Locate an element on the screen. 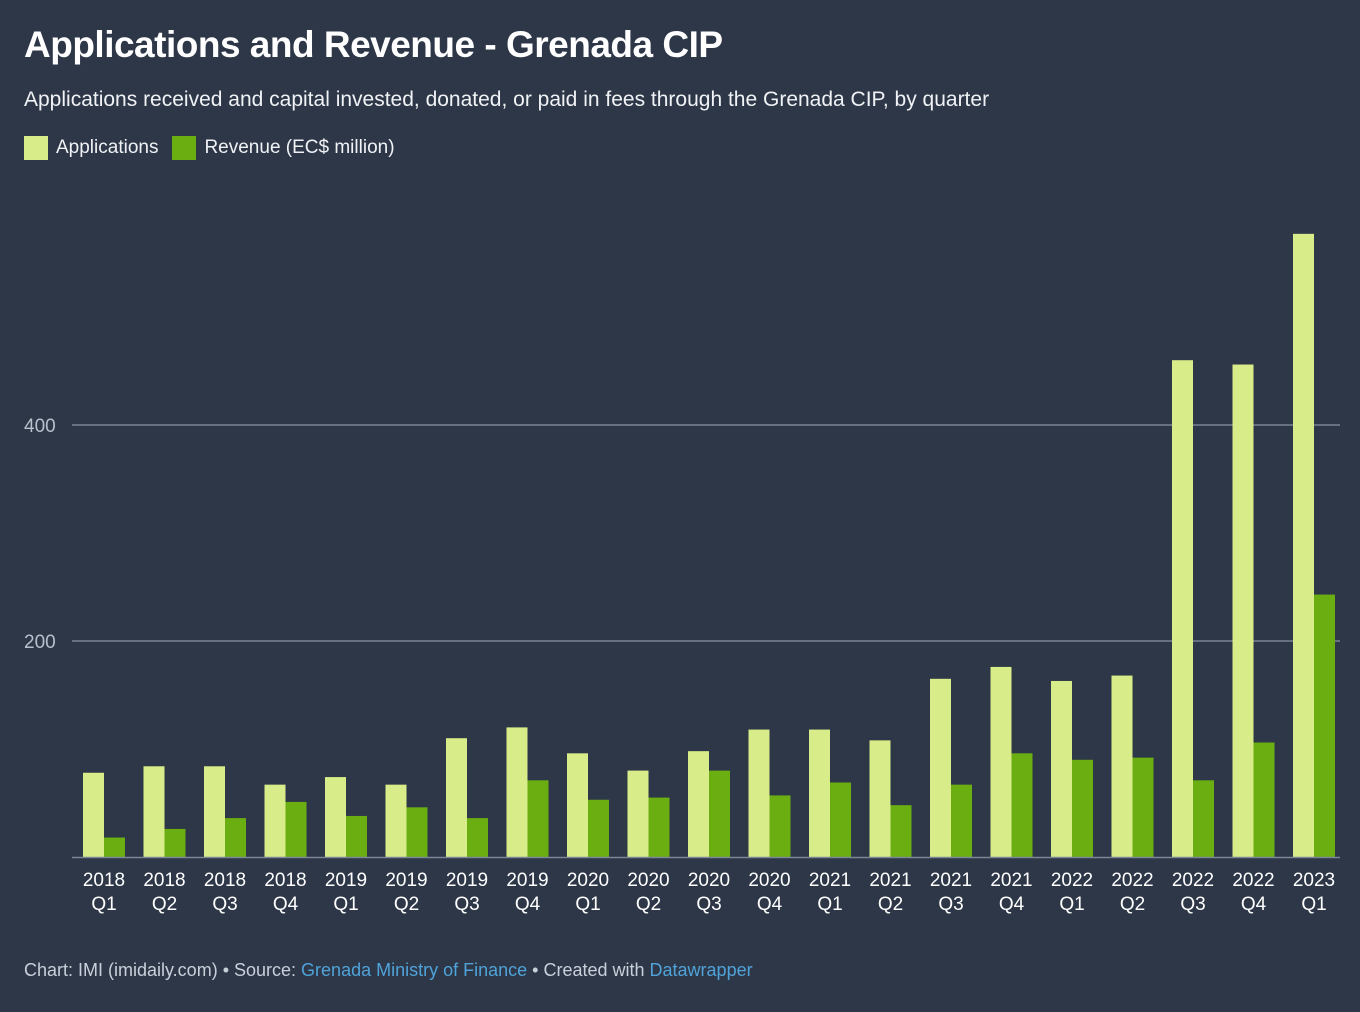  legend-label-applications: Applications is located at coordinates (107, 147).